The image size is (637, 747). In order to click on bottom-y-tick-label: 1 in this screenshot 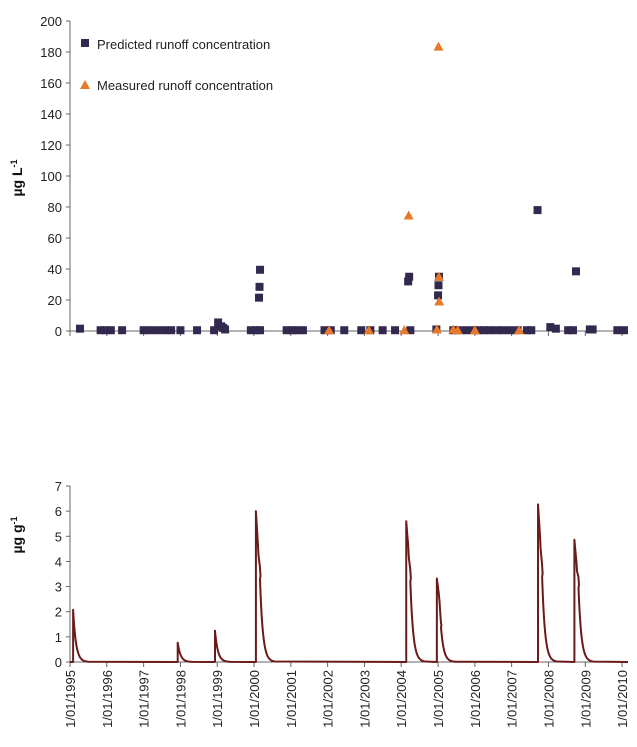, I will do `click(58, 637)`.